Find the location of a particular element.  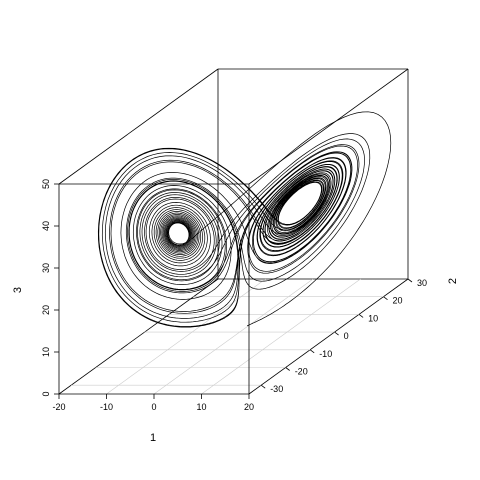

y-tick-label: 20 is located at coordinates (398, 301).